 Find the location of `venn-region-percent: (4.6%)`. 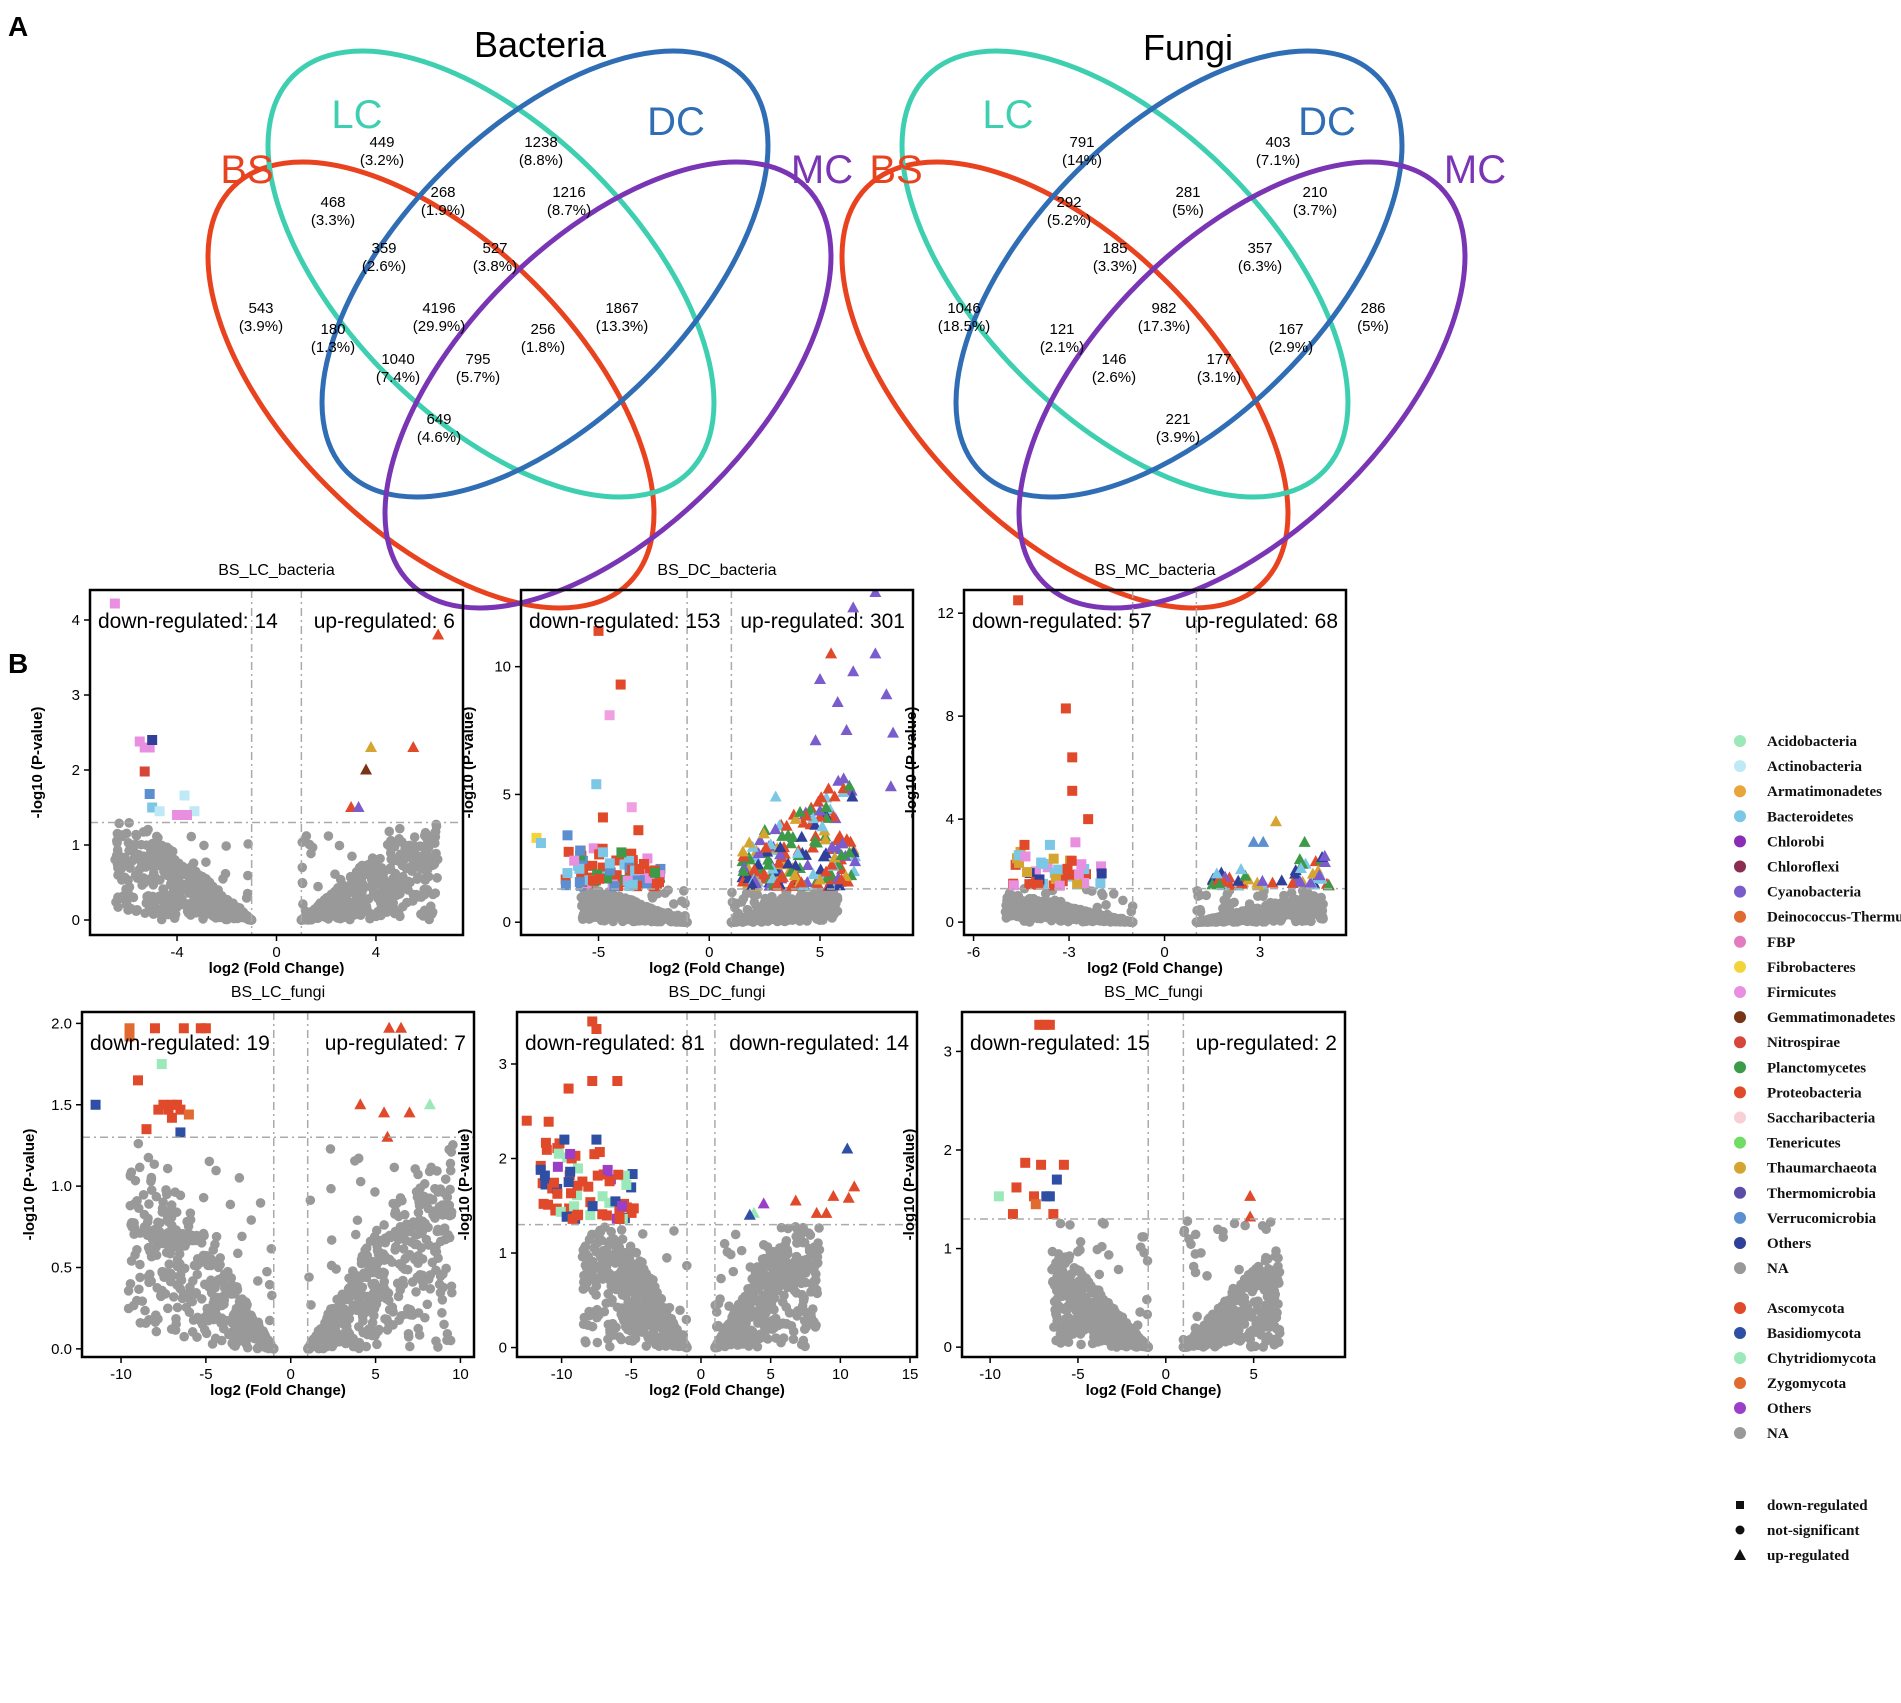

venn-region-percent: (4.6%) is located at coordinates (439, 437).